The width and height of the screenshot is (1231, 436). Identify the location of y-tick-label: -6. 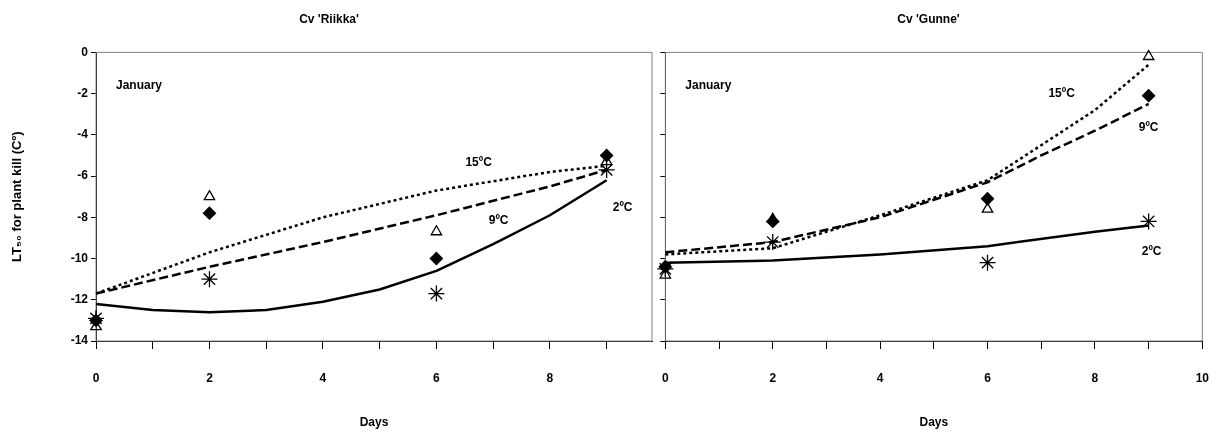
(83, 175).